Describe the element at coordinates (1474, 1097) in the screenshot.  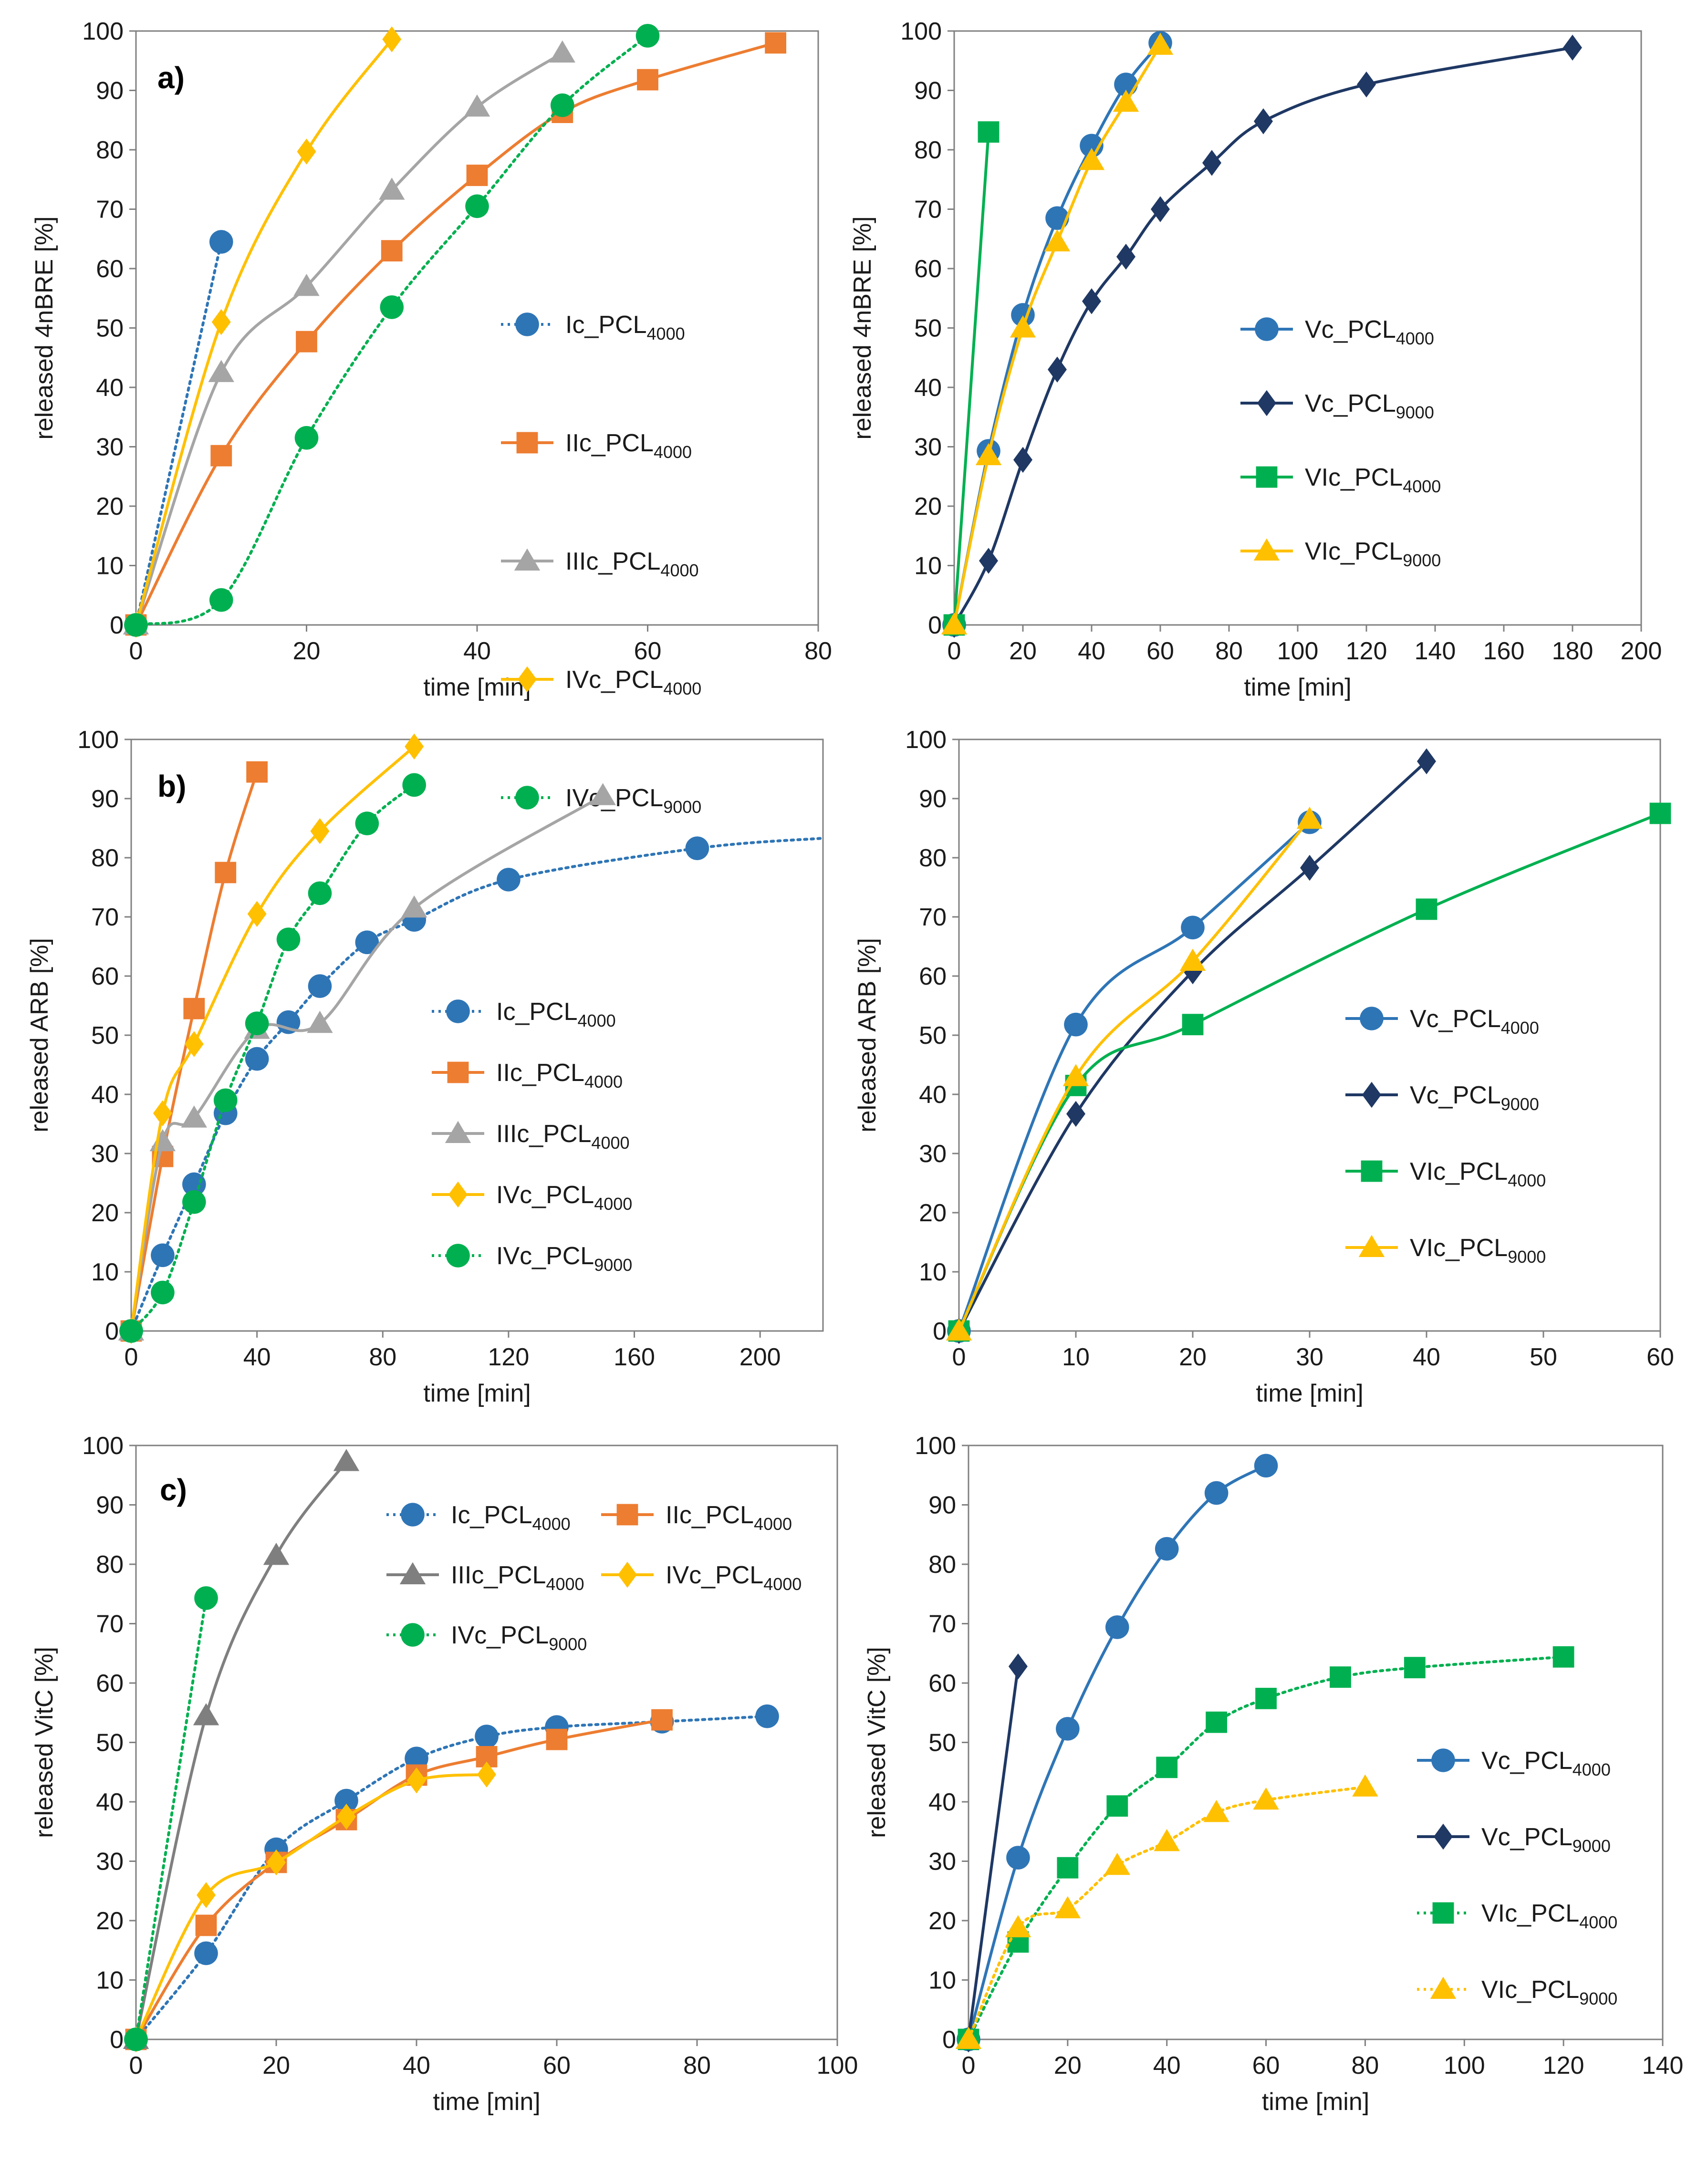
I see `legend-label: Vc_PCL9000` at that location.